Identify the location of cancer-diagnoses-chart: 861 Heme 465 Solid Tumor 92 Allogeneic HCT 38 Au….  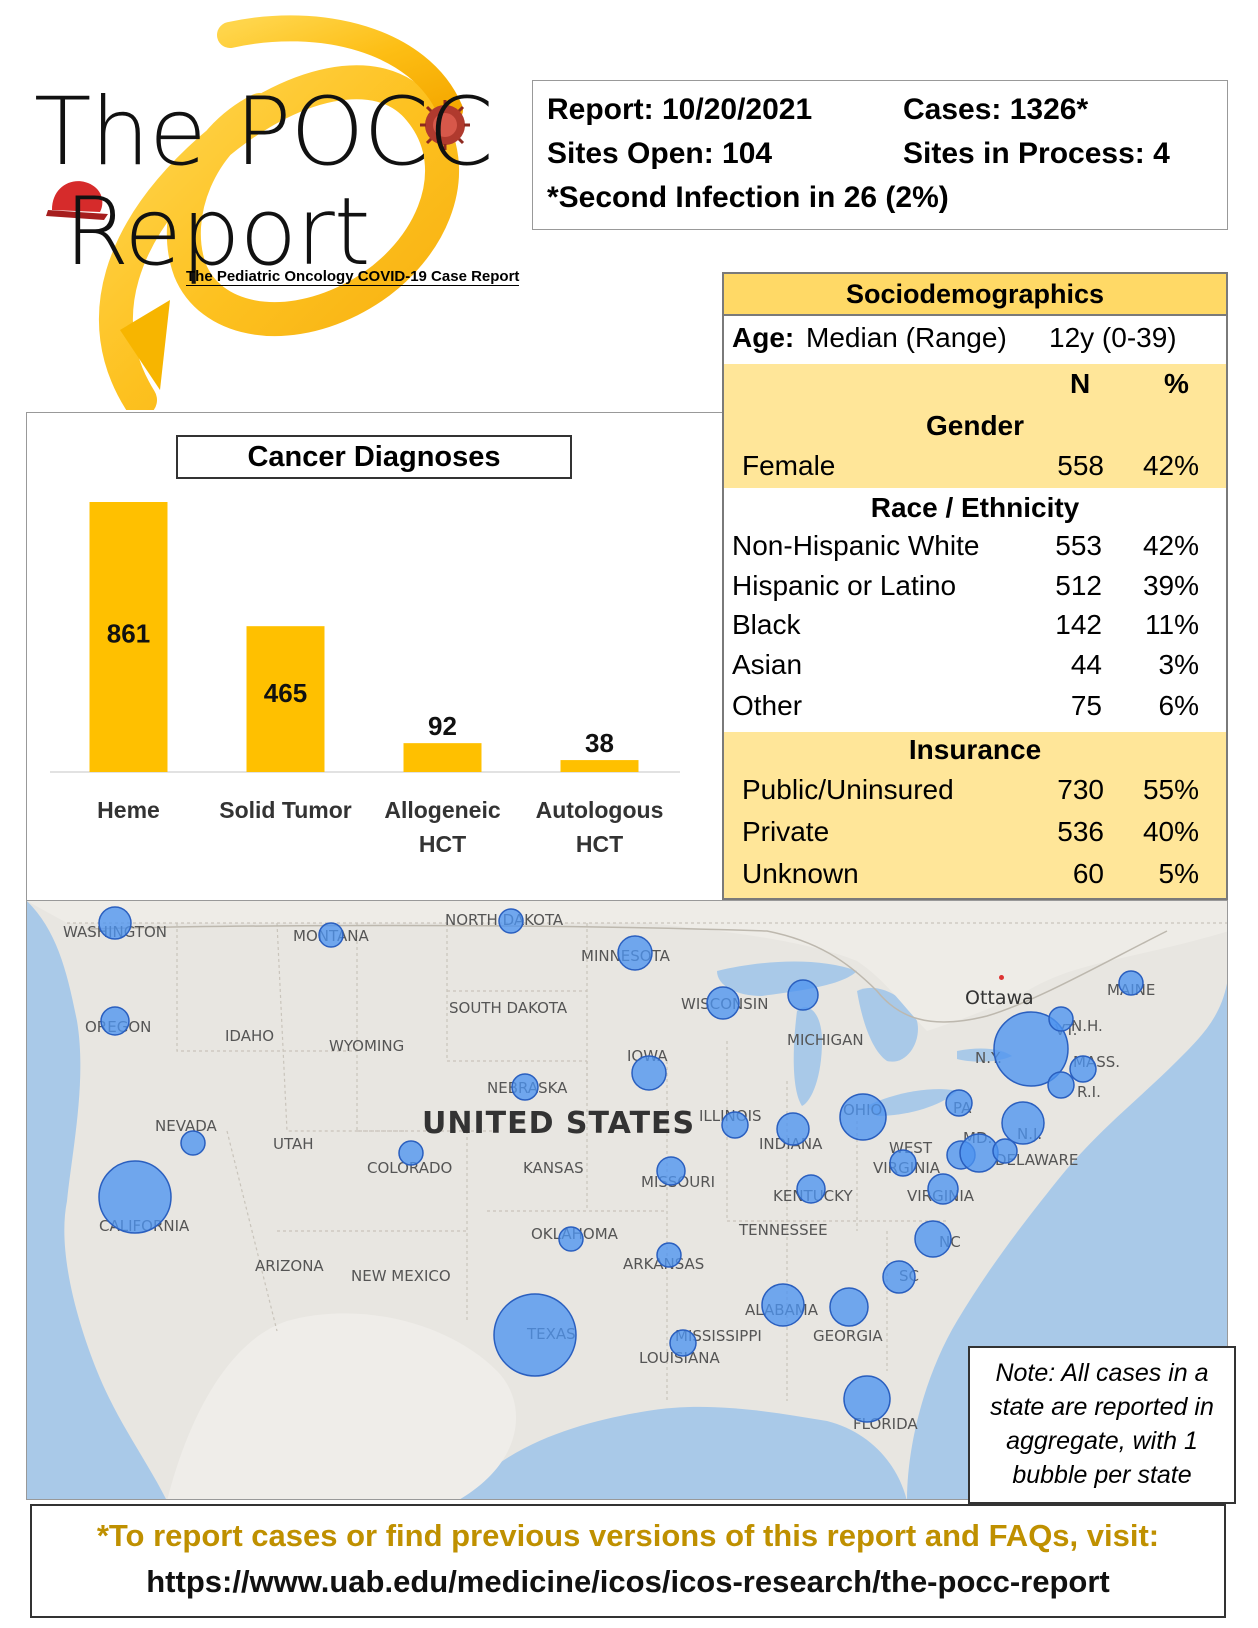
(365, 679).